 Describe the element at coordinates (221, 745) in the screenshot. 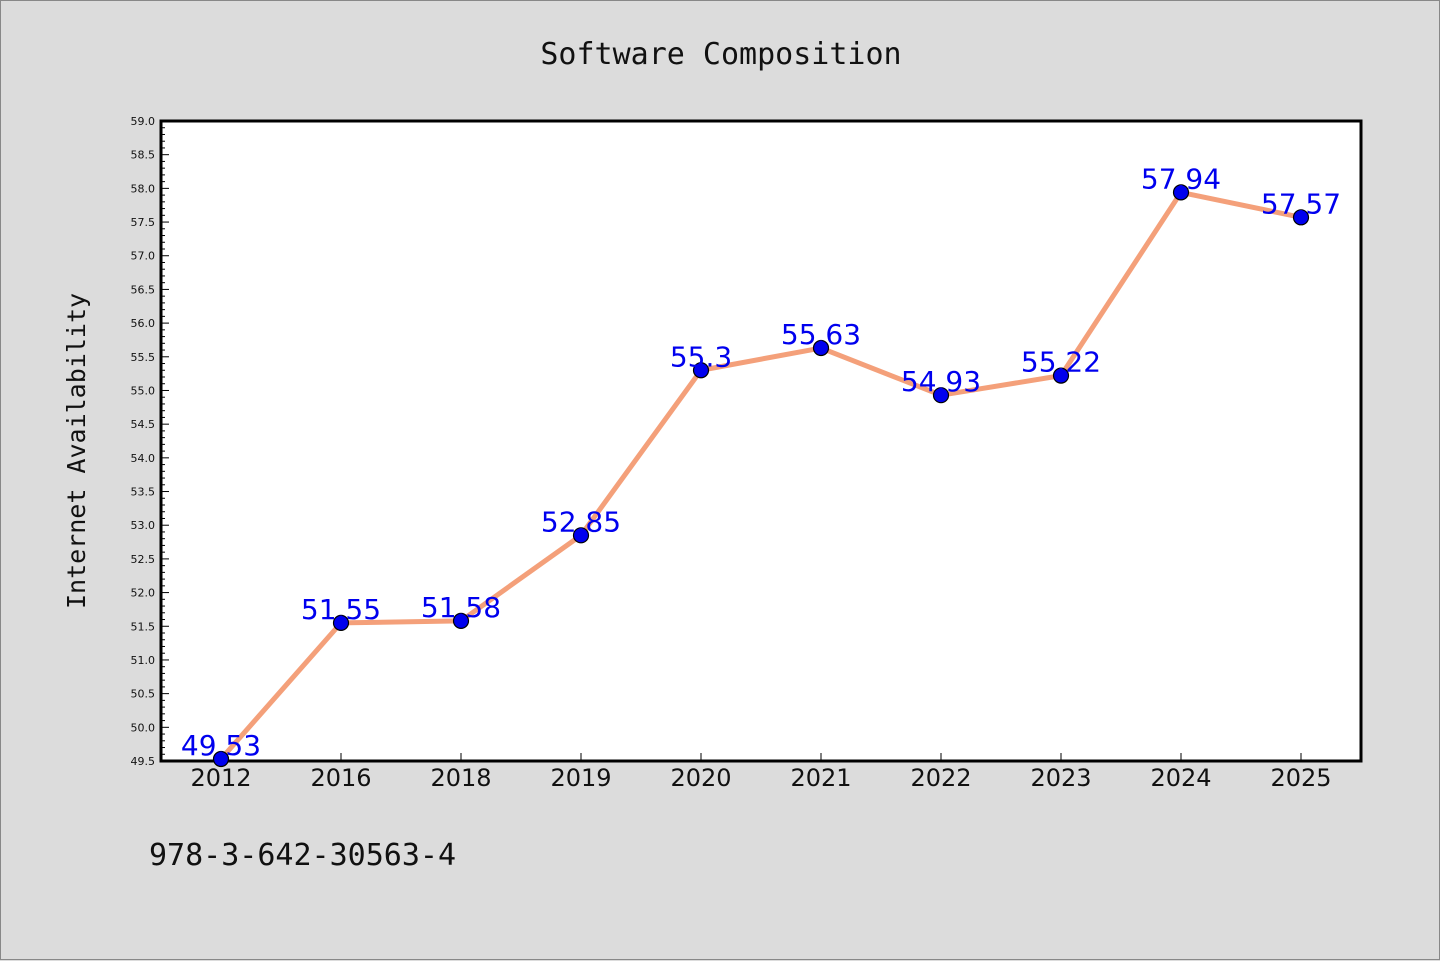

I see `data-label: 49.53` at that location.